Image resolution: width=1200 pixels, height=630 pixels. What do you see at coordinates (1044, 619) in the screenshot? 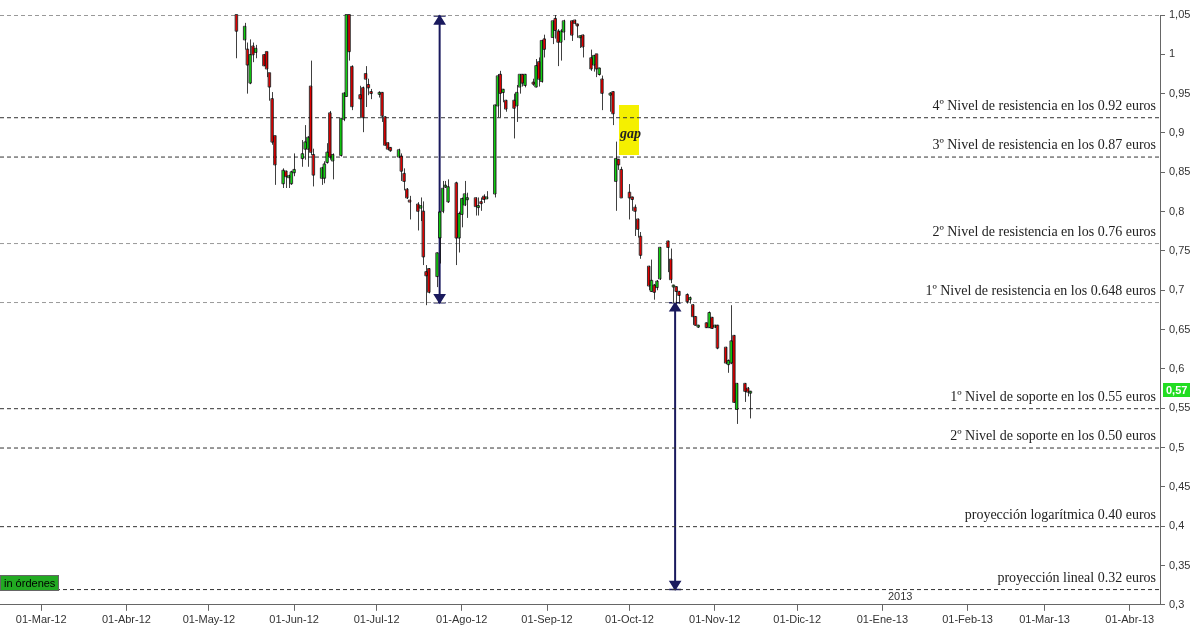
I see `x-tick-label: 01-Mar-13` at bounding box center [1044, 619].